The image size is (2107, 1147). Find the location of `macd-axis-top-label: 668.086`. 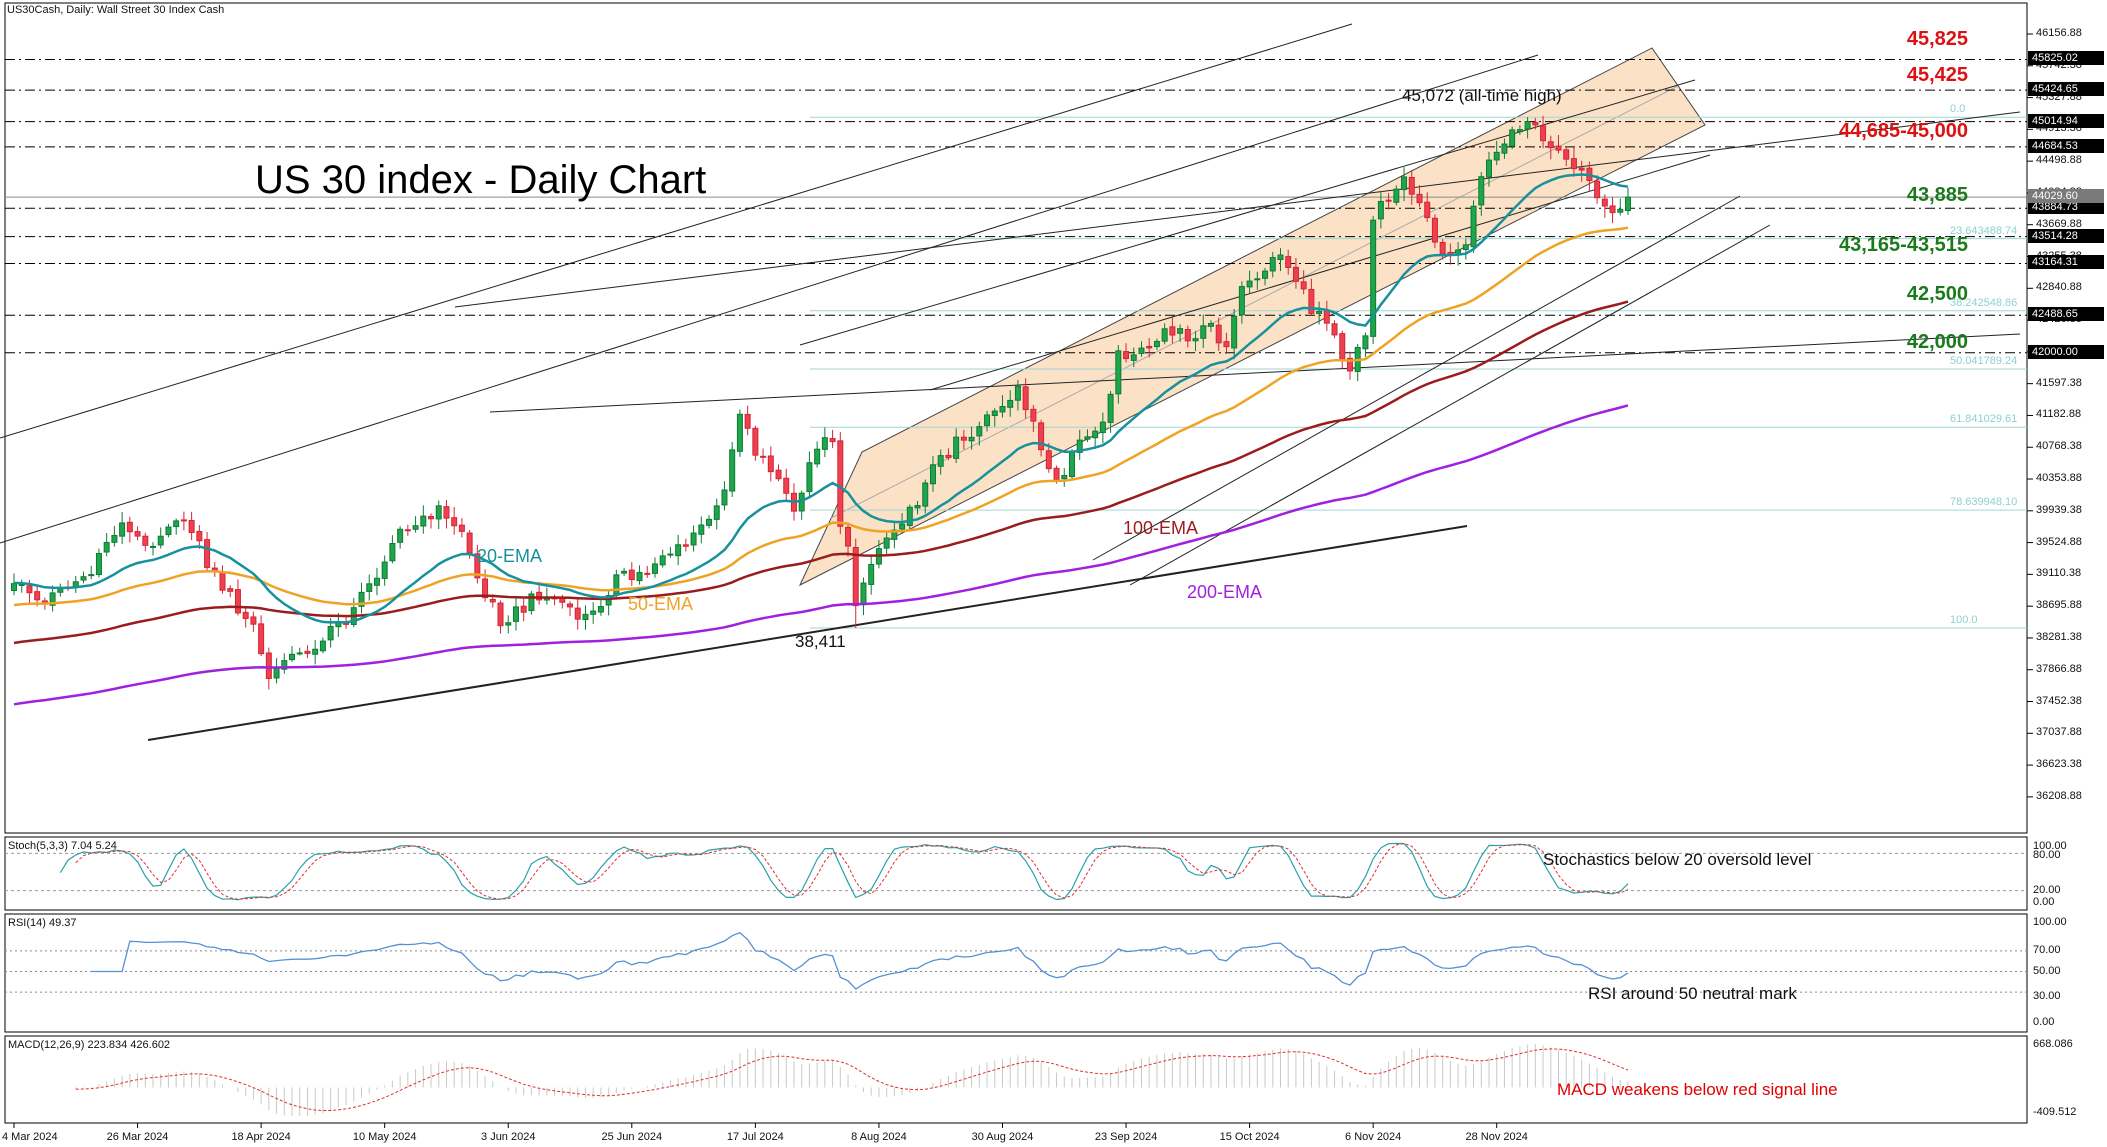

macd-axis-top-label: 668.086 is located at coordinates (2053, 1044).